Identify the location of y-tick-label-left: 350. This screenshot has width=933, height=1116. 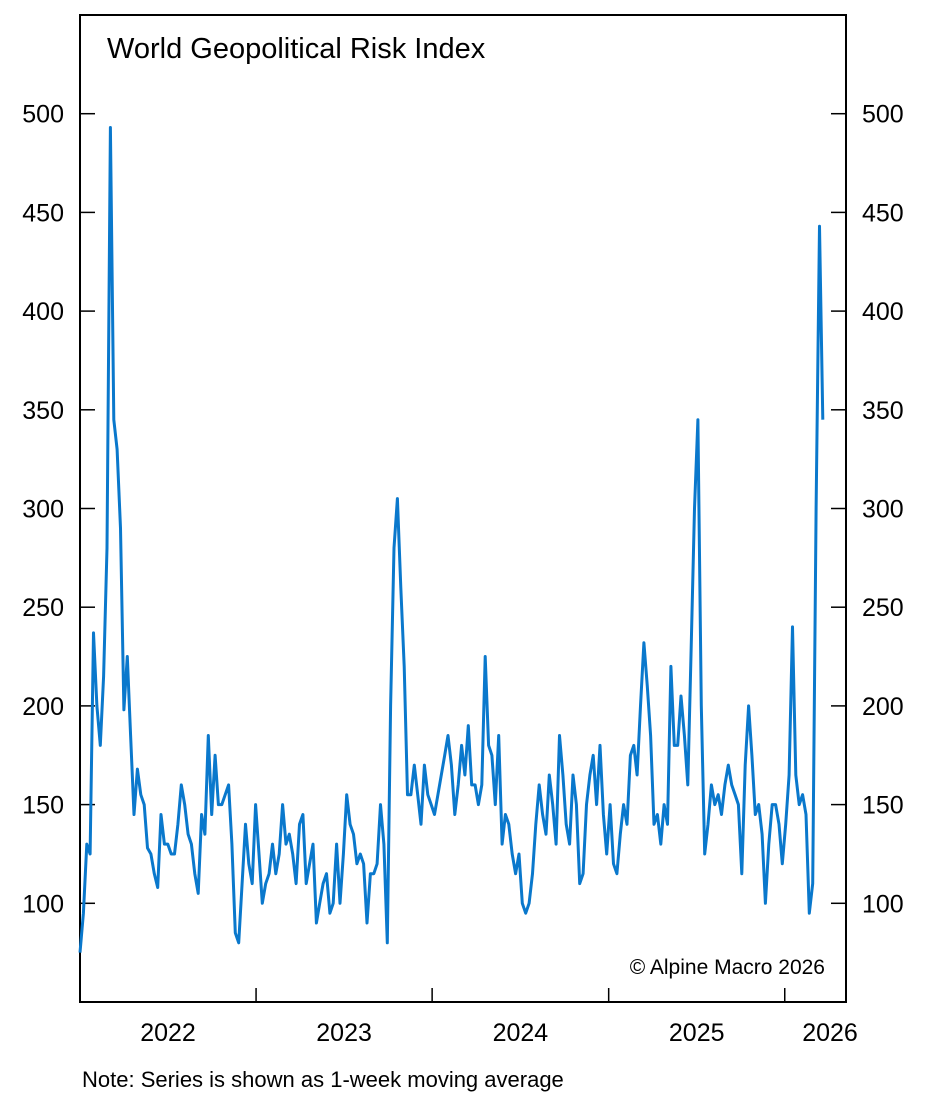
(43, 411).